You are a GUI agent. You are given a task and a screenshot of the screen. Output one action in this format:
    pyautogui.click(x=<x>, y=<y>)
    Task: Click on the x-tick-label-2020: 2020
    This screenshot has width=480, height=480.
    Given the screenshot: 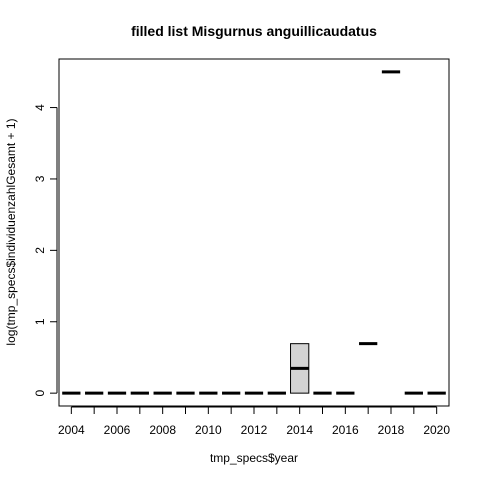 What is the action you would take?
    pyautogui.click(x=436, y=430)
    